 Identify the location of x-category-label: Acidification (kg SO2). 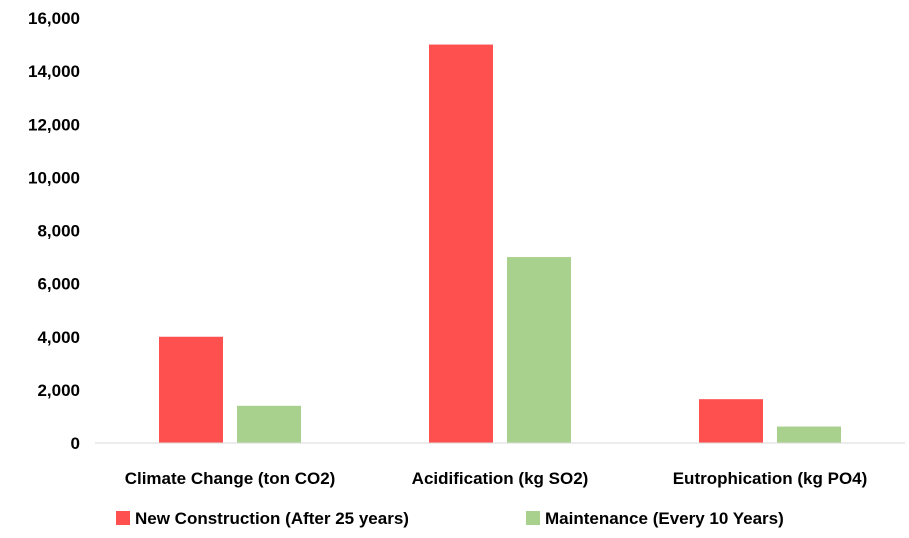
(500, 478).